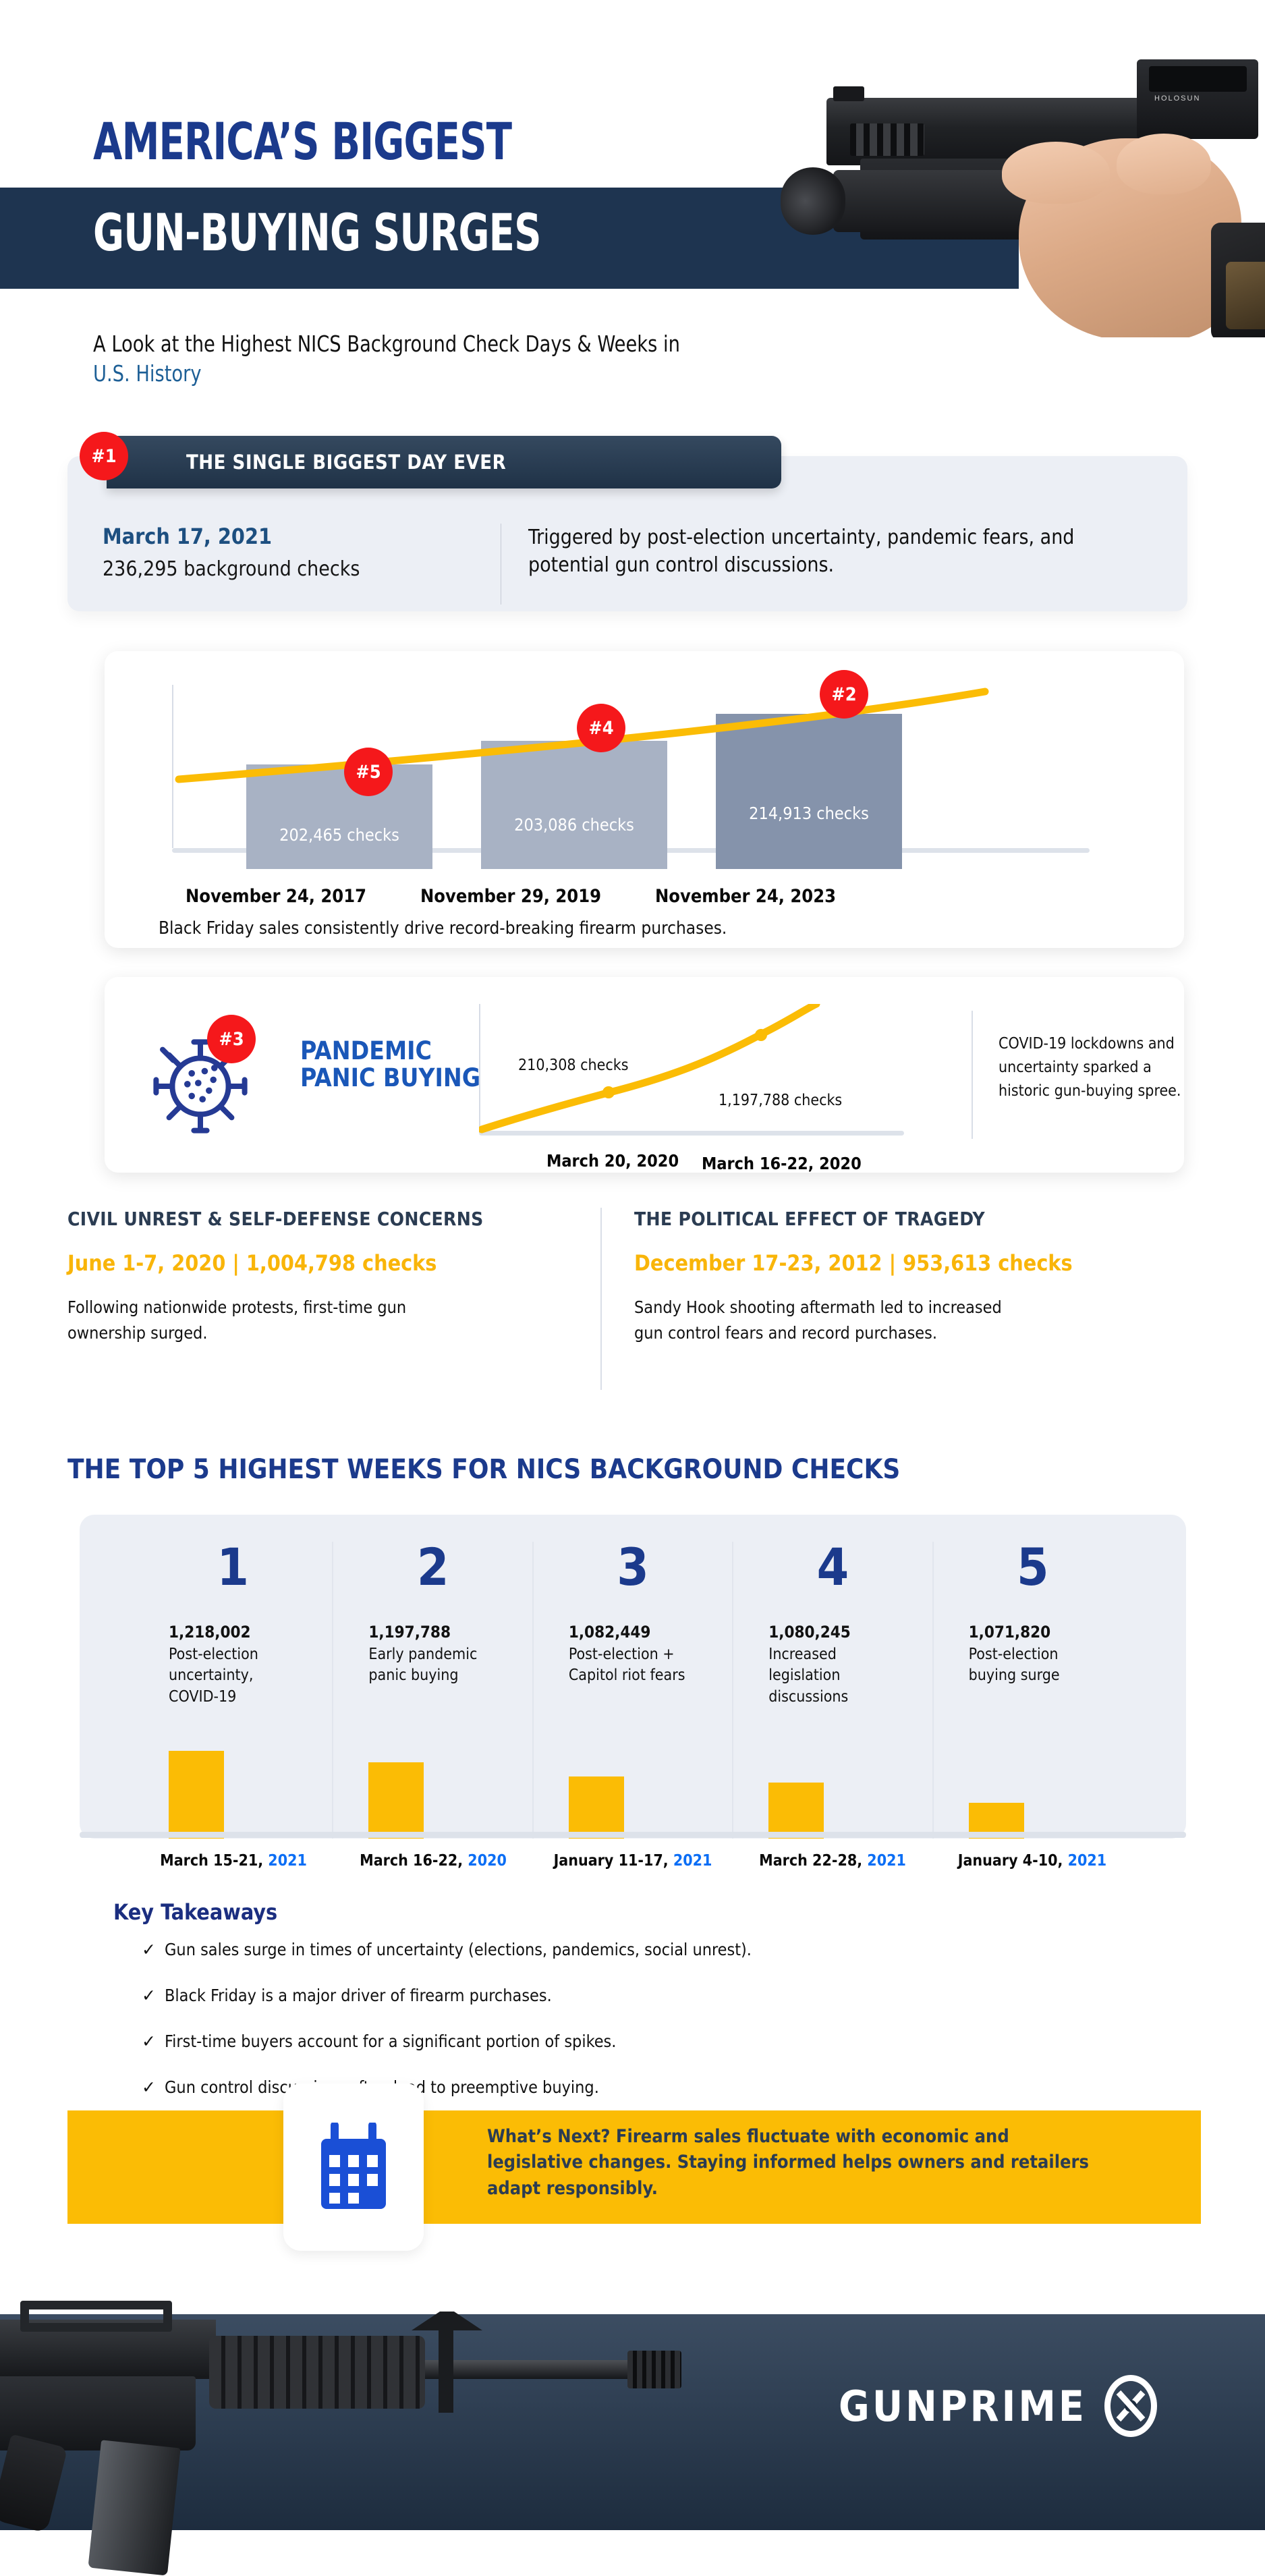 The width and height of the screenshot is (1265, 2576). I want to click on rank-badge-1: #1, so click(104, 456).